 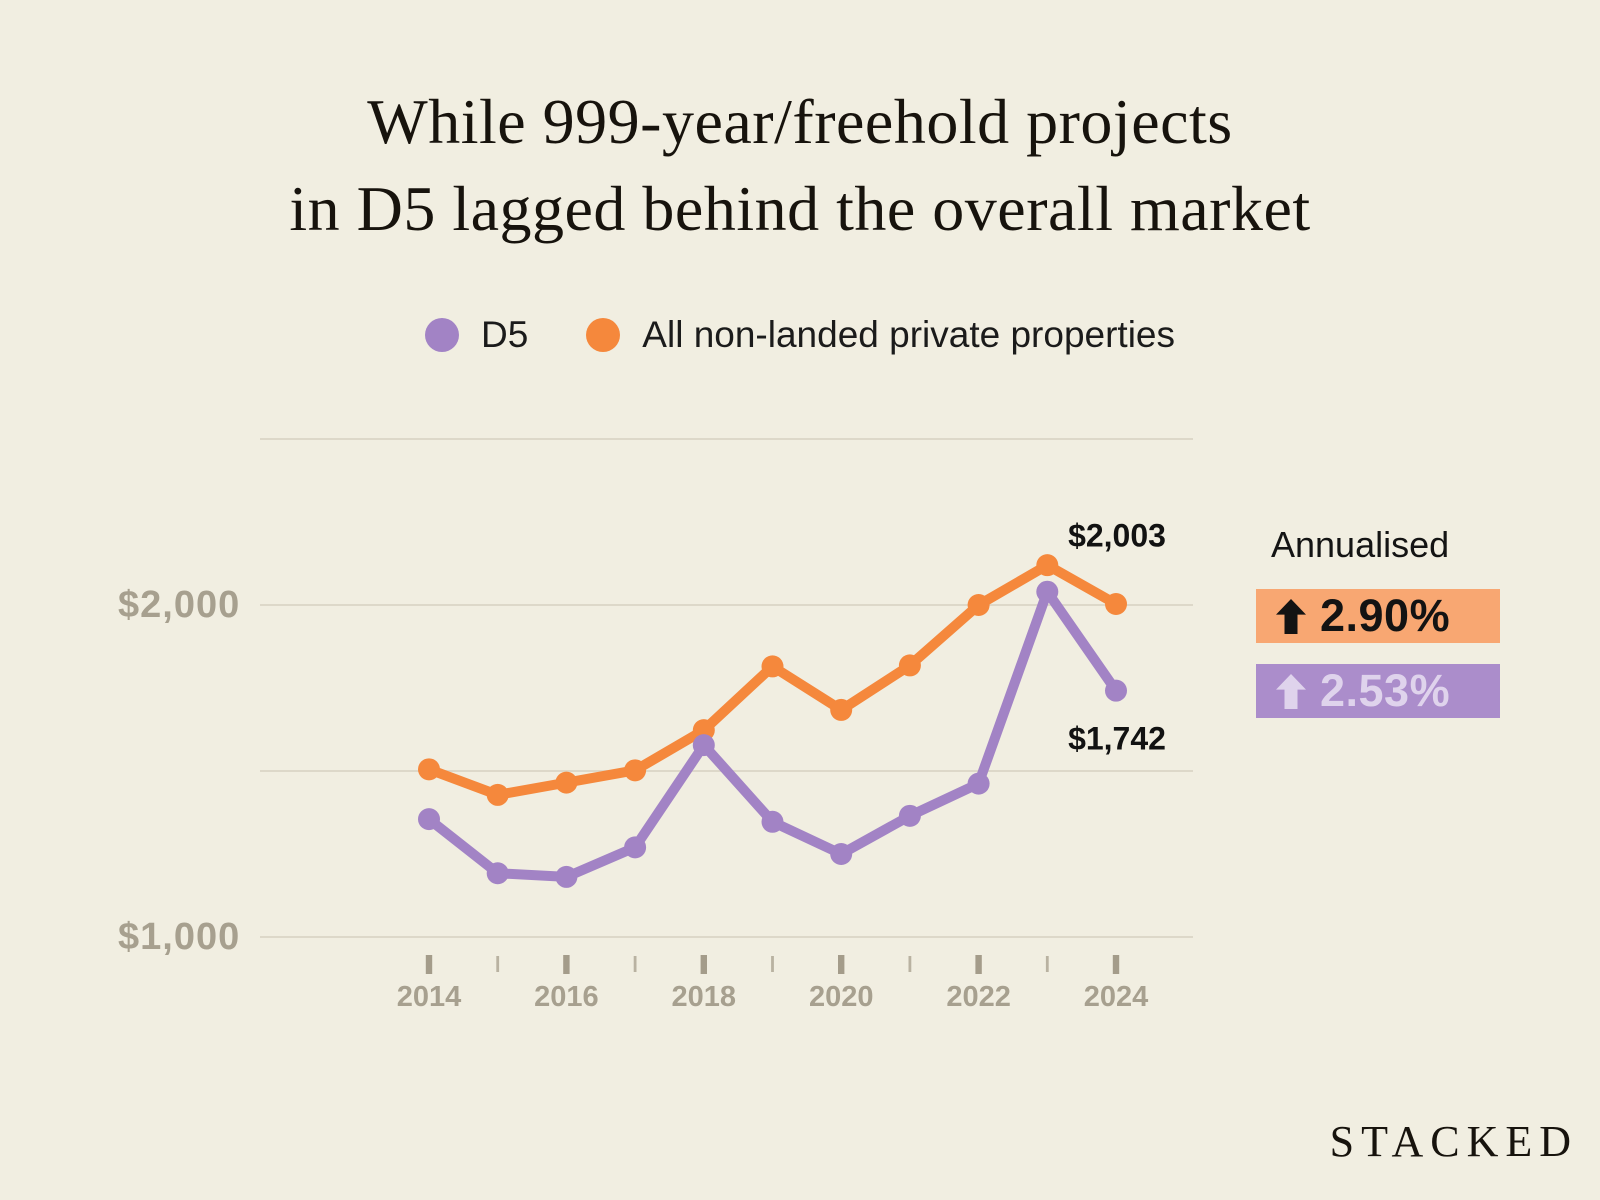 What do you see at coordinates (441, 335) in the screenshot?
I see `d5-legend-dot-icon` at bounding box center [441, 335].